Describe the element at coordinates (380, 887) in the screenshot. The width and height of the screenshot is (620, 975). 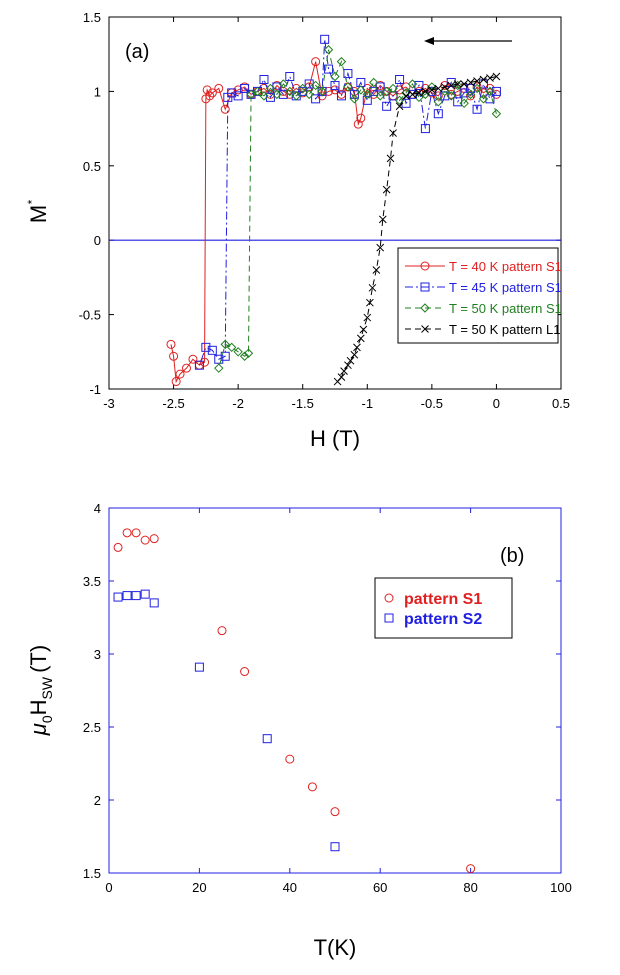
I see `x-tick-label: 60` at that location.